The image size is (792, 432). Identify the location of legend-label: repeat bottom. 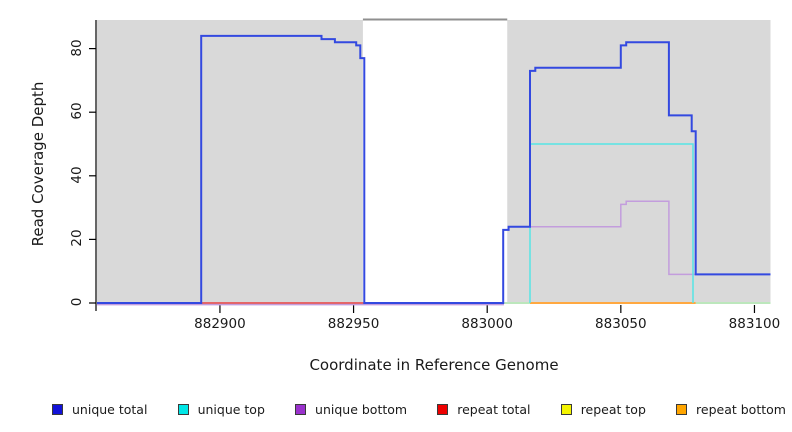
(741, 409).